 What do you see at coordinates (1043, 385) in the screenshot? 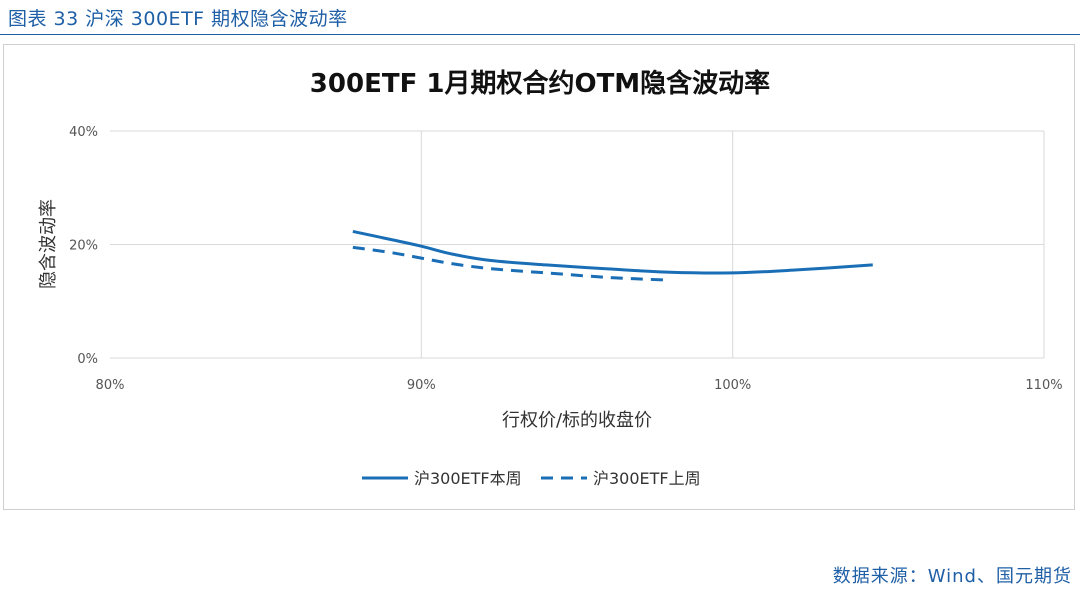
I see `x-tick-label: 110%` at bounding box center [1043, 385].